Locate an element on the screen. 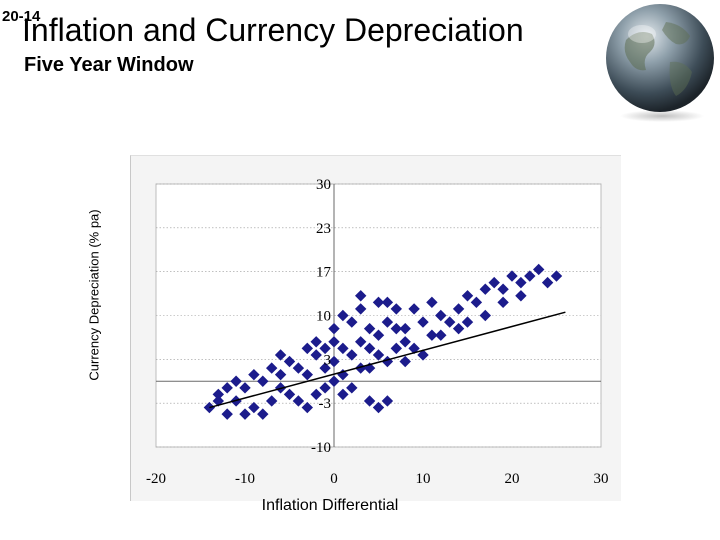 The width and height of the screenshot is (720, 540). y-tick-label: 10 is located at coordinates (323, 317).